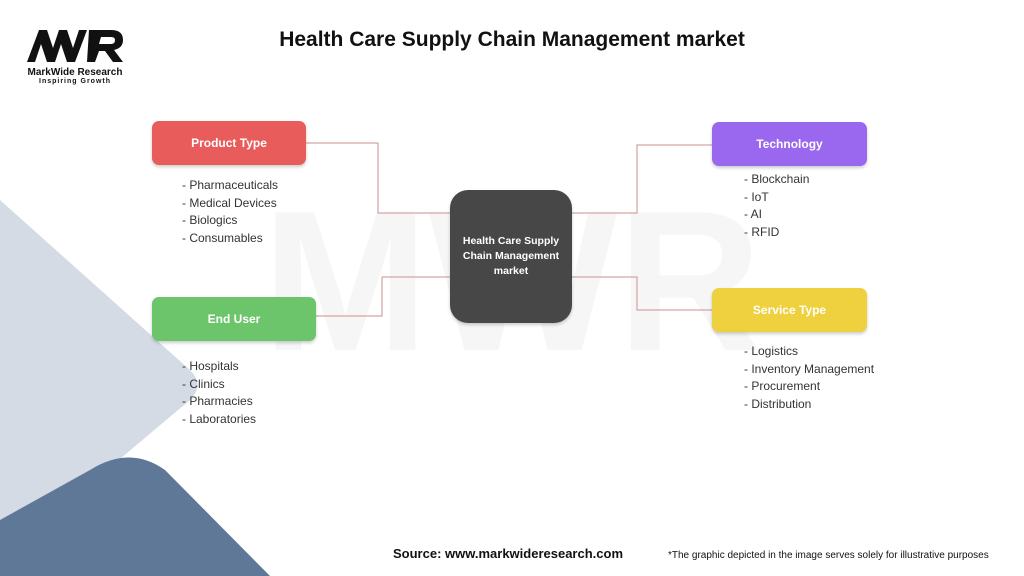 This screenshot has width=1024, height=576. What do you see at coordinates (642, 179) in the screenshot?
I see `connector-technology` at bounding box center [642, 179].